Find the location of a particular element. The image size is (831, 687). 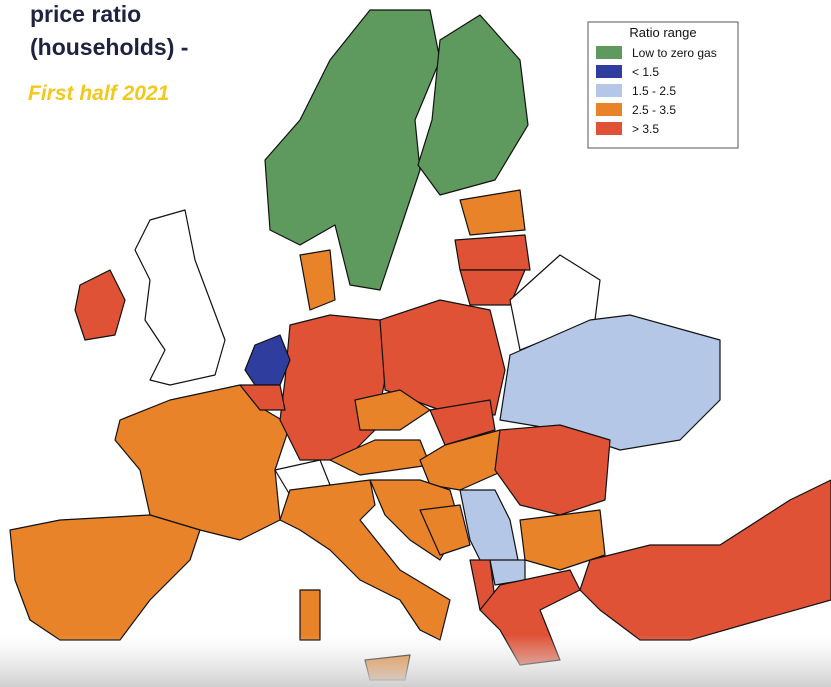

legend-title: Ratio range is located at coordinates (662, 32).